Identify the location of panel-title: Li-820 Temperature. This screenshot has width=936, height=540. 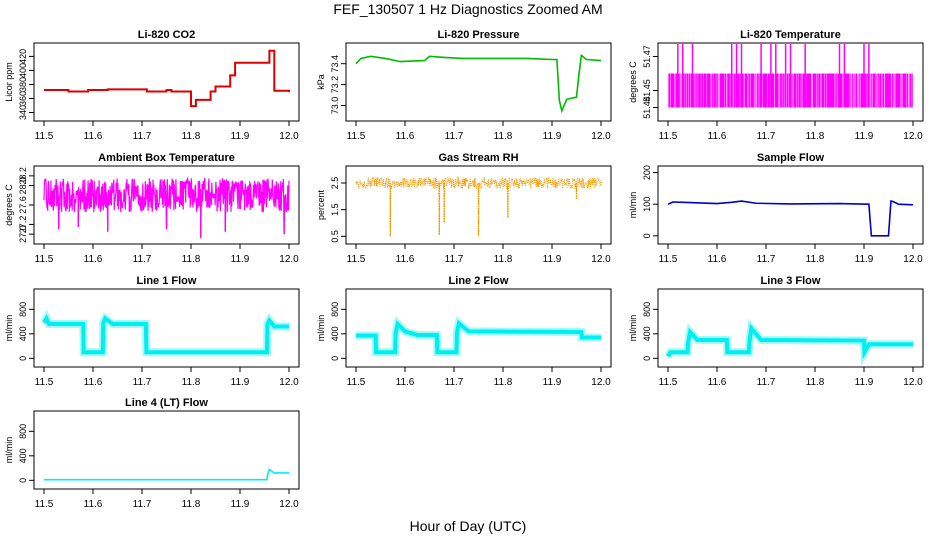
(790, 35).